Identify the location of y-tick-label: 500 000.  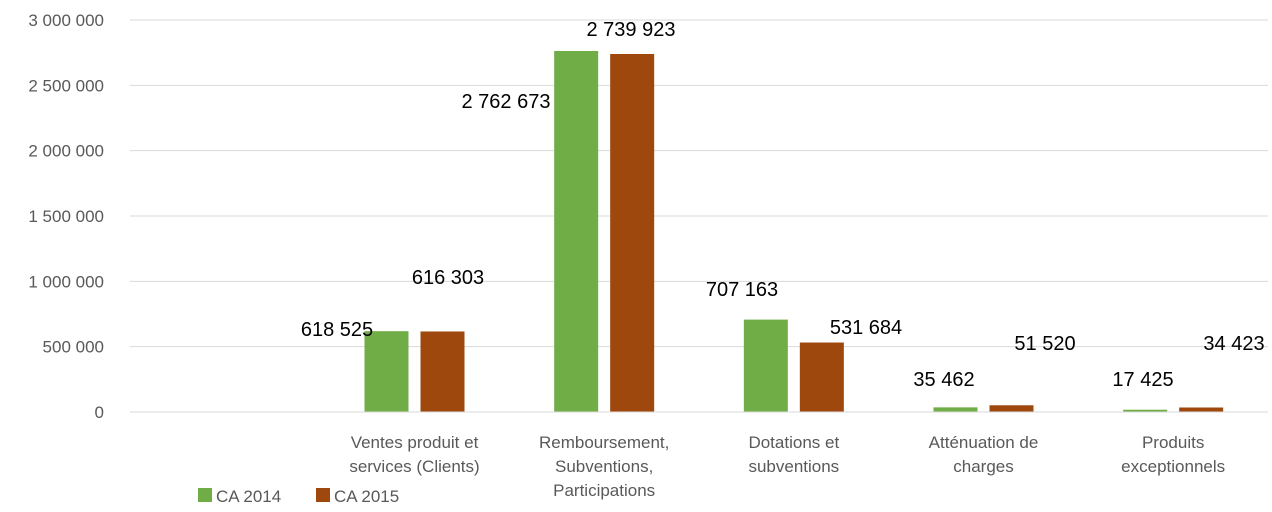
(73, 347).